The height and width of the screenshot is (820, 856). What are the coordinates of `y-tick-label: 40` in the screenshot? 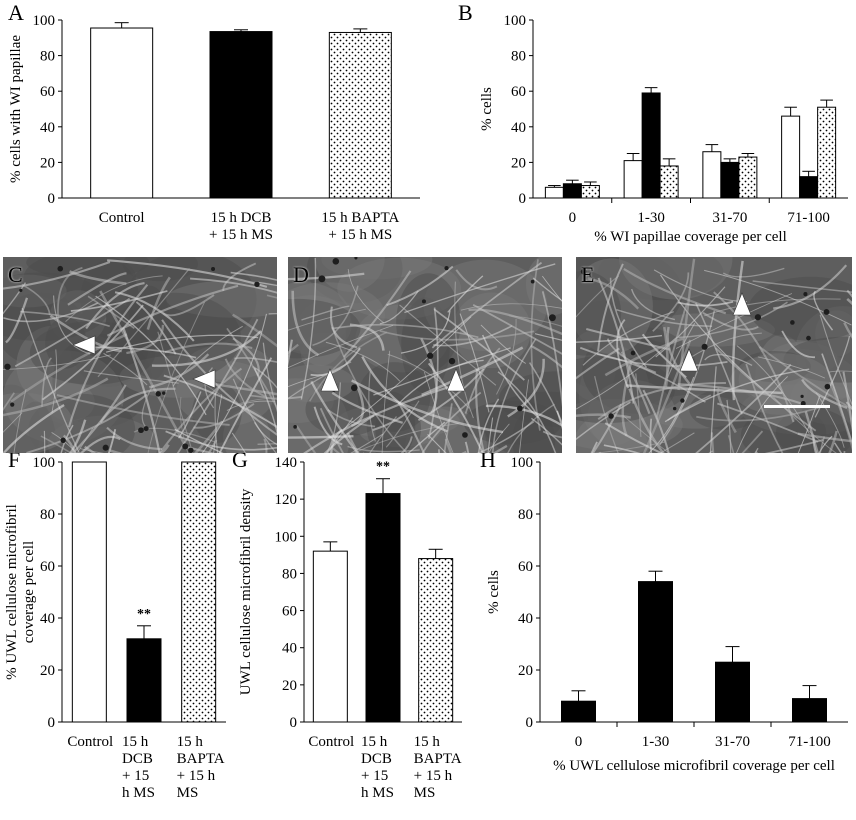 It's located at (289, 649).